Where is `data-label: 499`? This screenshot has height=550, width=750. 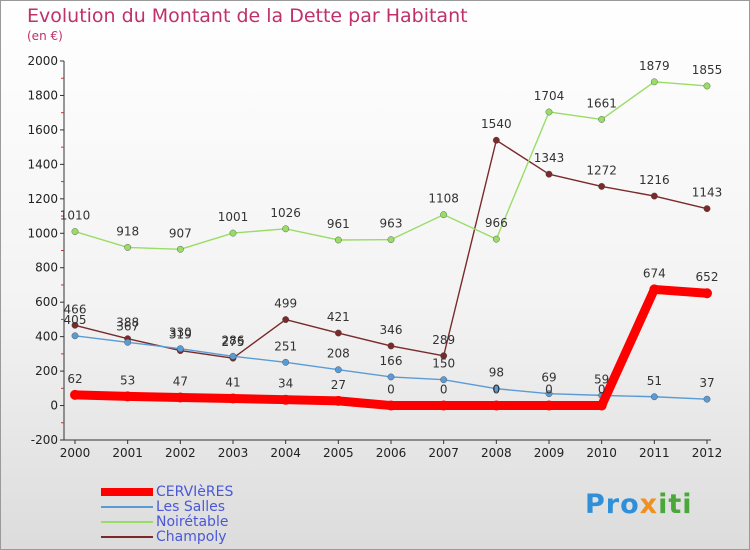
data-label: 499 is located at coordinates (285, 304).